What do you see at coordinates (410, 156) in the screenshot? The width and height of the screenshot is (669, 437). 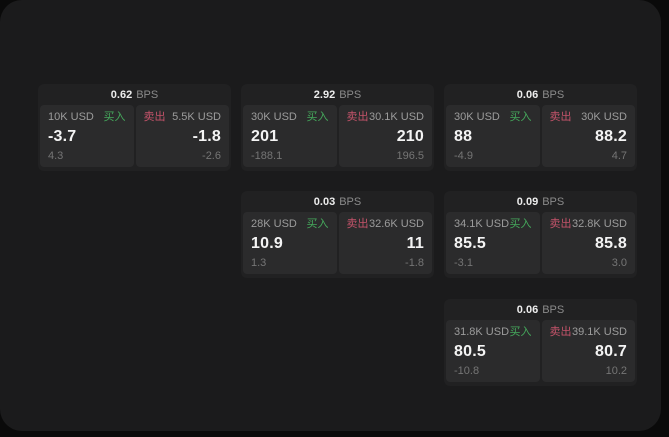 I see `sell-delta: 196.5` at bounding box center [410, 156].